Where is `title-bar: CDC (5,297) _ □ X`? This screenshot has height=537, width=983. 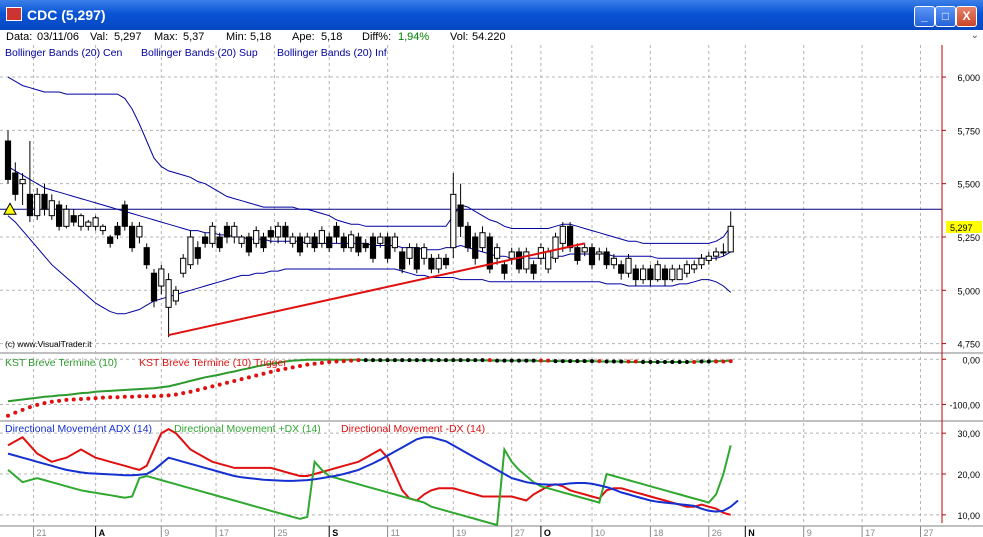
title-bar: CDC (5,297) _ □ X is located at coordinates (491, 15).